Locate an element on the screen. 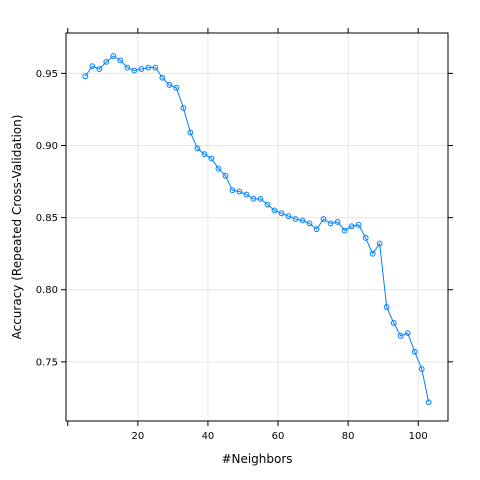 This screenshot has height=480, width=480. x-tick-label: 80 is located at coordinates (348, 436).